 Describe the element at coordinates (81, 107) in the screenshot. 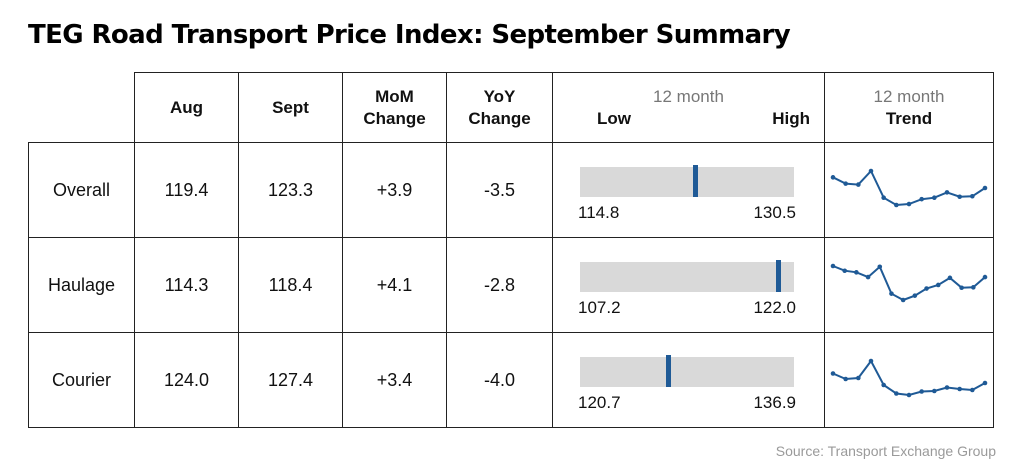

I see `corner-cell` at that location.